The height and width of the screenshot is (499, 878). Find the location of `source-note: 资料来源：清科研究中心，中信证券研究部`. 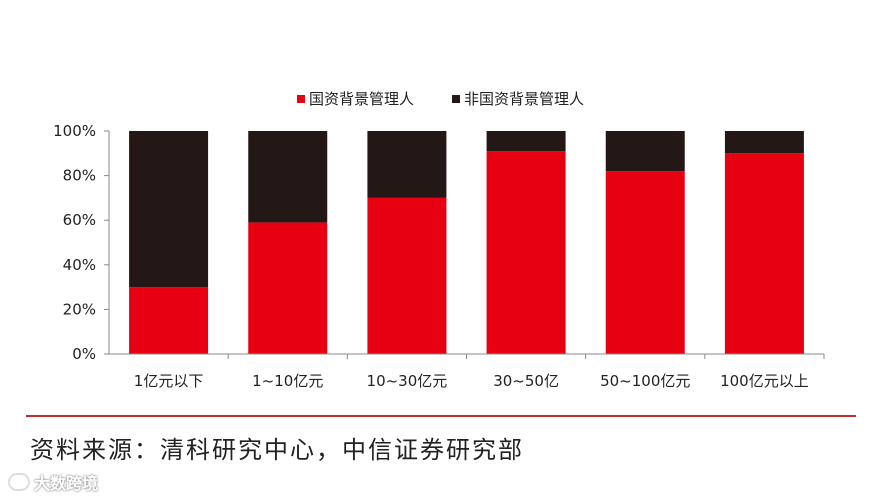

source-note: 资料来源：清科研究中心，中信证券研究部 is located at coordinates (277, 450).